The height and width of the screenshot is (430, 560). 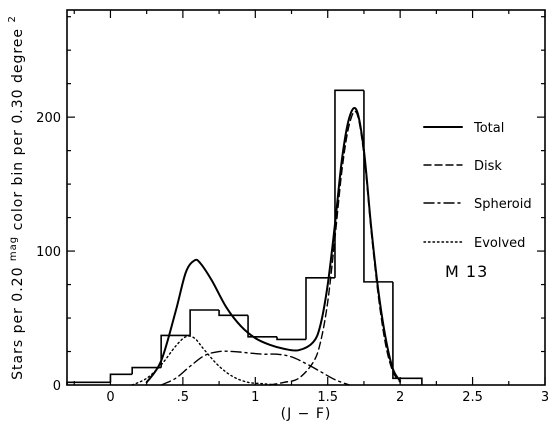 What do you see at coordinates (499, 243) in the screenshot?
I see `legend-label-evolved: Evolved` at bounding box center [499, 243].